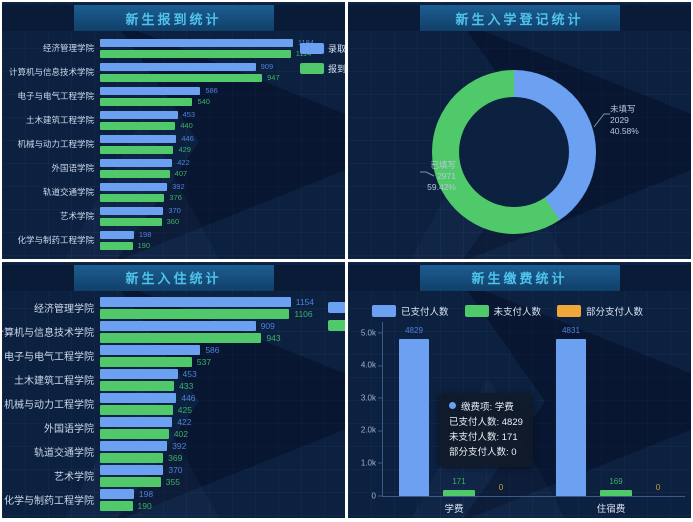 The image size is (693, 522). Describe the element at coordinates (181, 173) in the screenshot. I see `value-label: 407` at that location.